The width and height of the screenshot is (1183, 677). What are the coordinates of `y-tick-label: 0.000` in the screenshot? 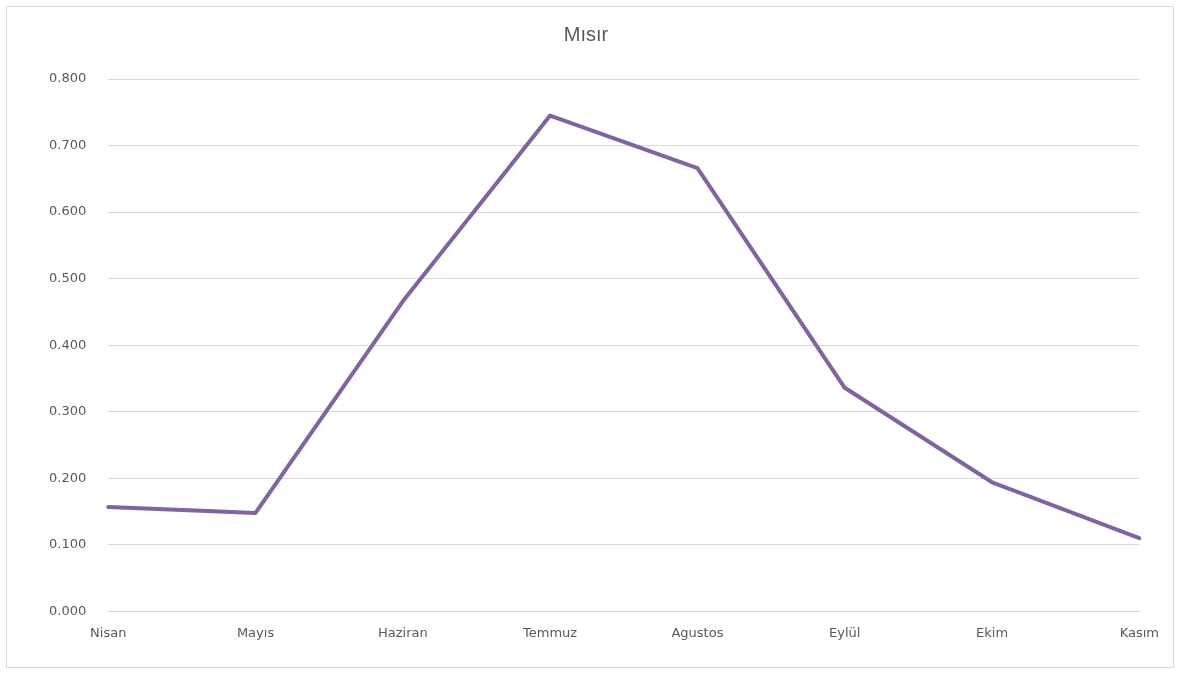 It's located at (68, 610).